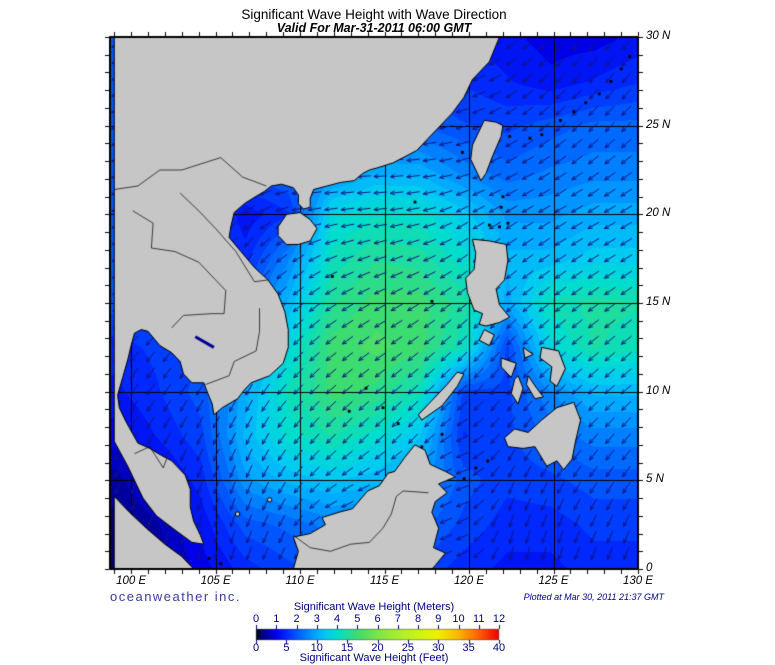  What do you see at coordinates (256, 648) in the screenshot?
I see `legend-feet-tick-label-0: 0` at bounding box center [256, 648].